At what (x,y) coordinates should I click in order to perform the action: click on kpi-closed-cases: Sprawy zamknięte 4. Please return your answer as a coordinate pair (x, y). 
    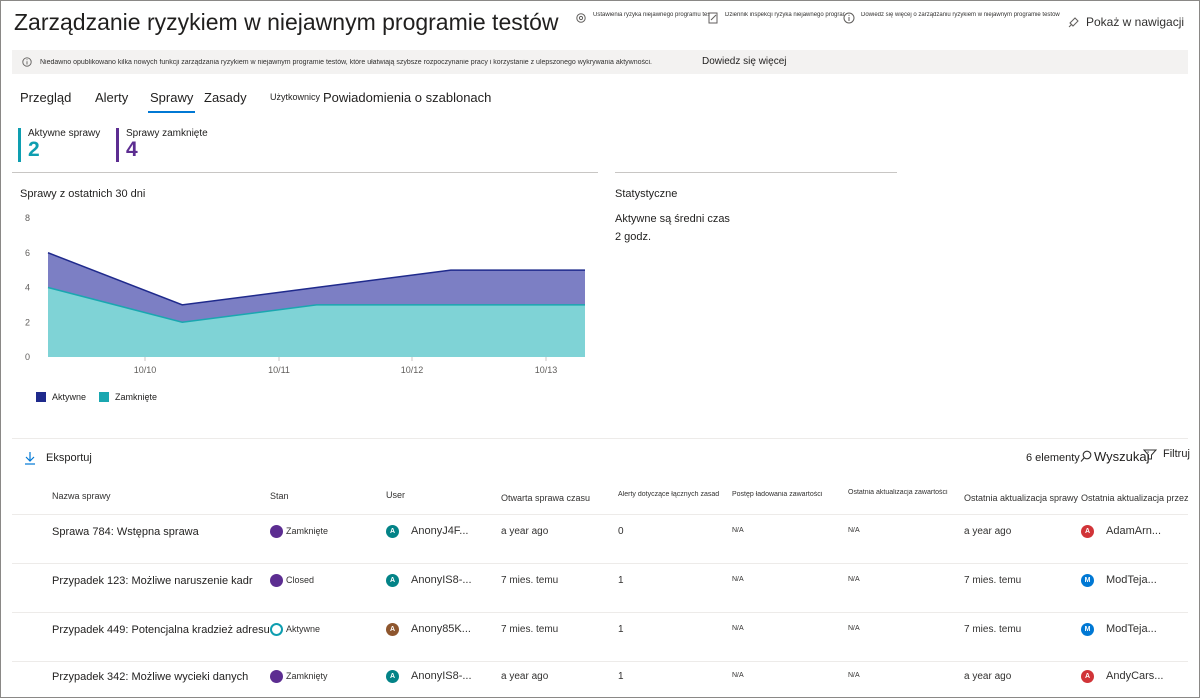
    Looking at the image, I should click on (162, 145).